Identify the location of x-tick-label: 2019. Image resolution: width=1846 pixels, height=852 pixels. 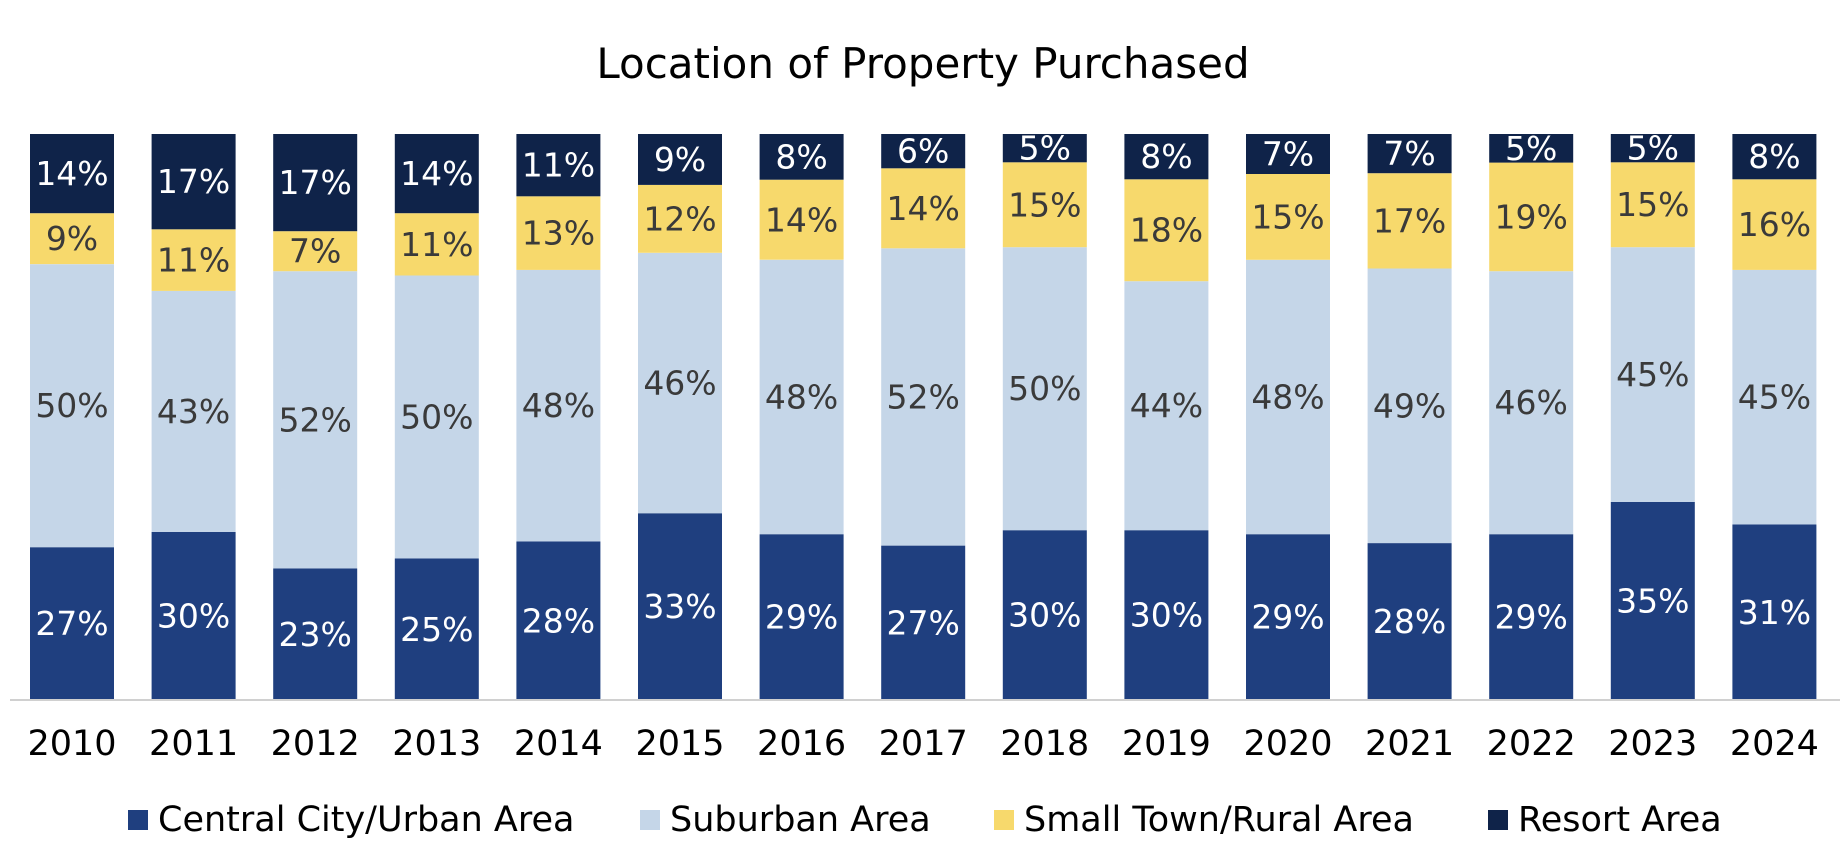
(1166, 744).